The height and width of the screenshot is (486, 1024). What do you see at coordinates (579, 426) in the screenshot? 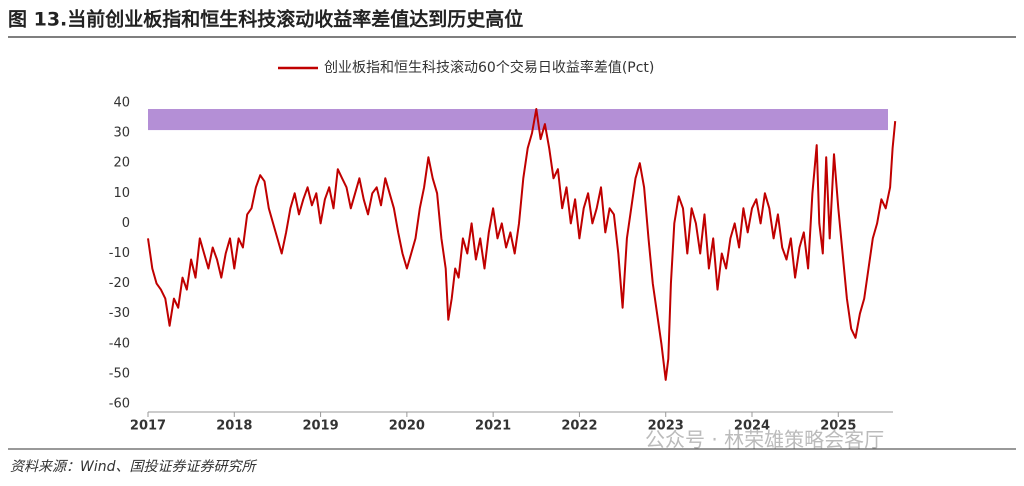
I see `x-tick-label: 2022` at bounding box center [579, 426].